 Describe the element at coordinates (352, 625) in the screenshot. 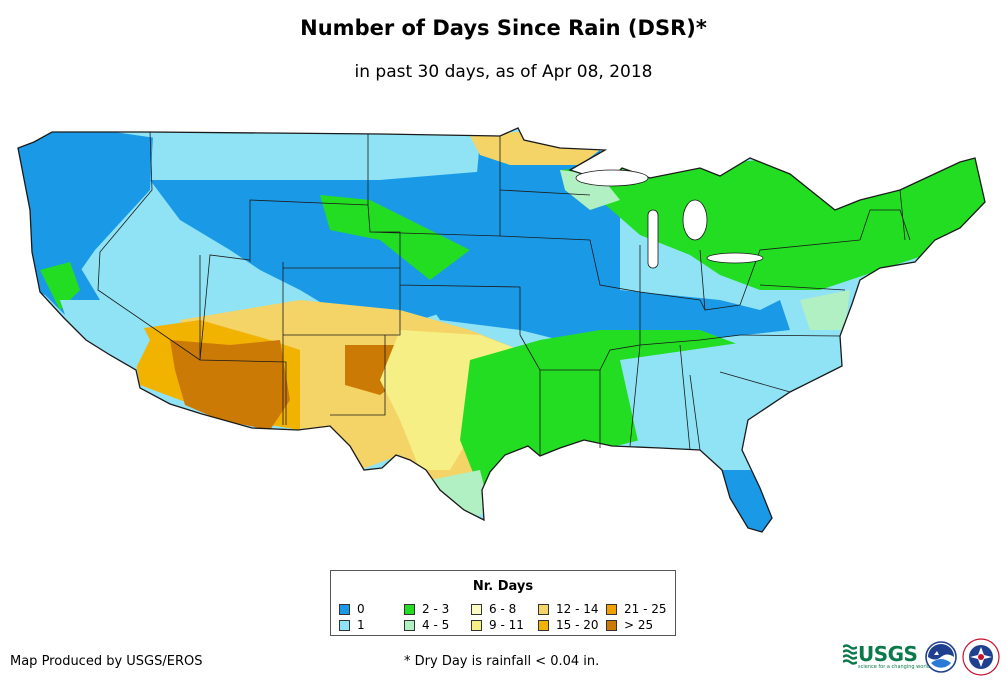

I see `legend-item: 1` at that location.